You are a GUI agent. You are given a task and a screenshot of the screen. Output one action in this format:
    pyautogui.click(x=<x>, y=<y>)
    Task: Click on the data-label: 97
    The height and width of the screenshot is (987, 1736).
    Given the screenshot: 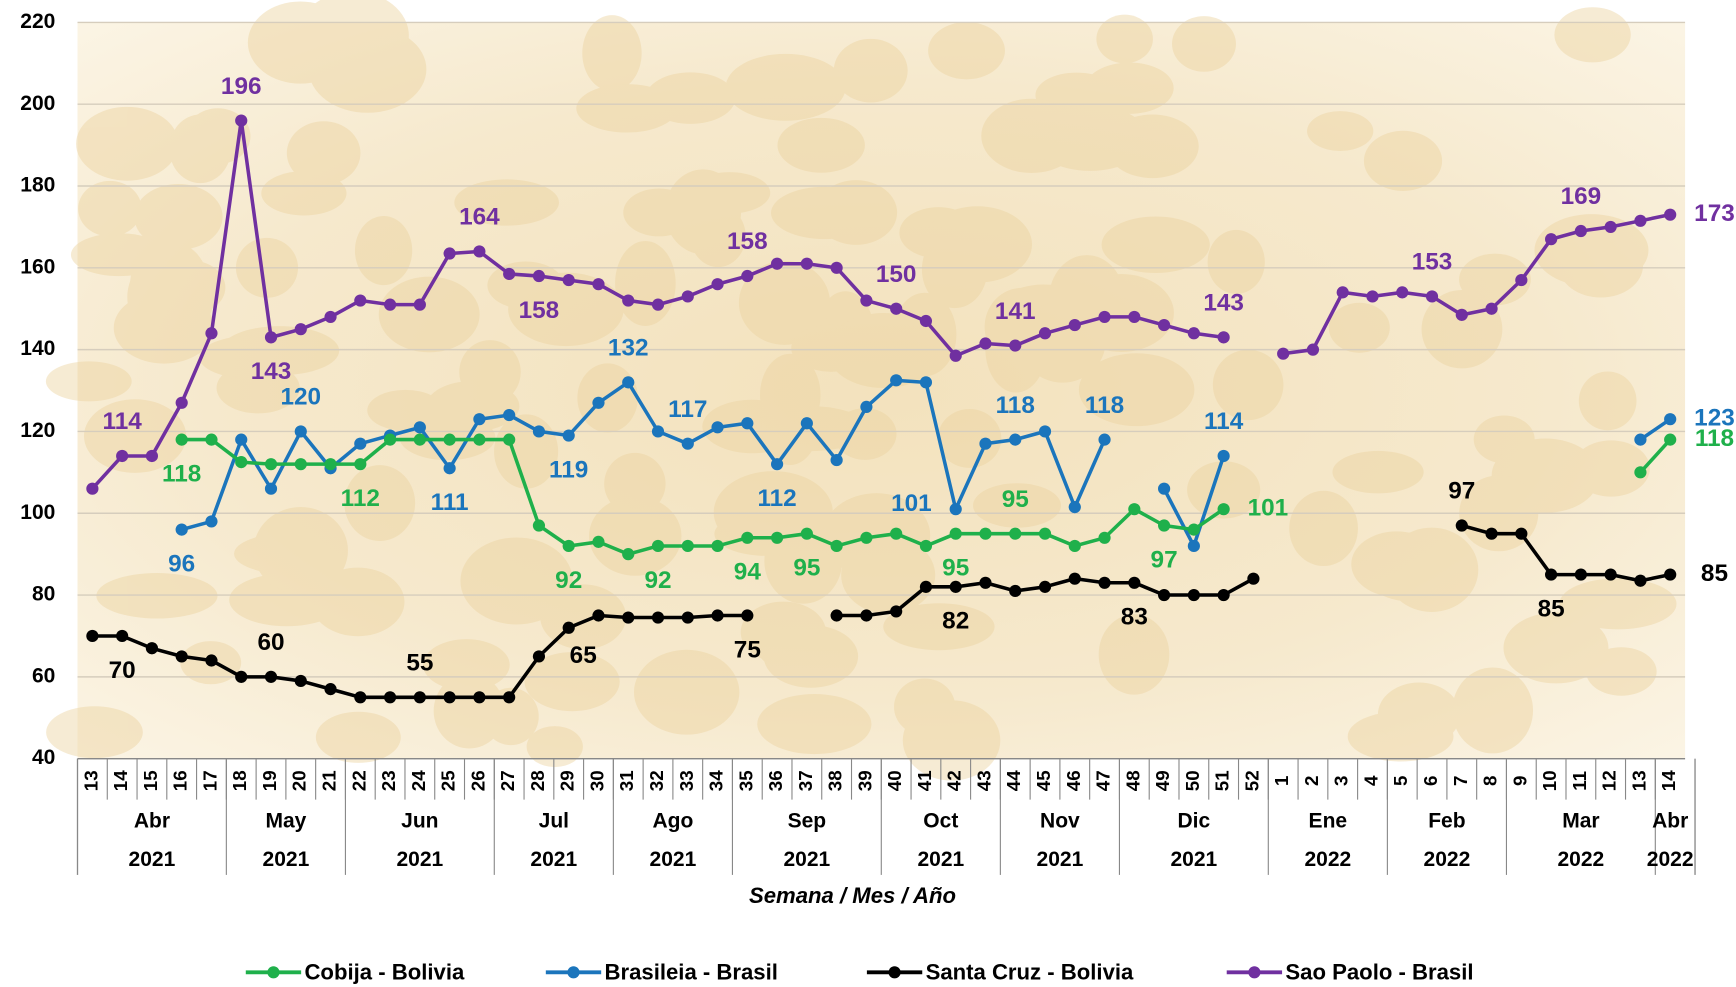 What is the action you would take?
    pyautogui.click(x=1164, y=559)
    